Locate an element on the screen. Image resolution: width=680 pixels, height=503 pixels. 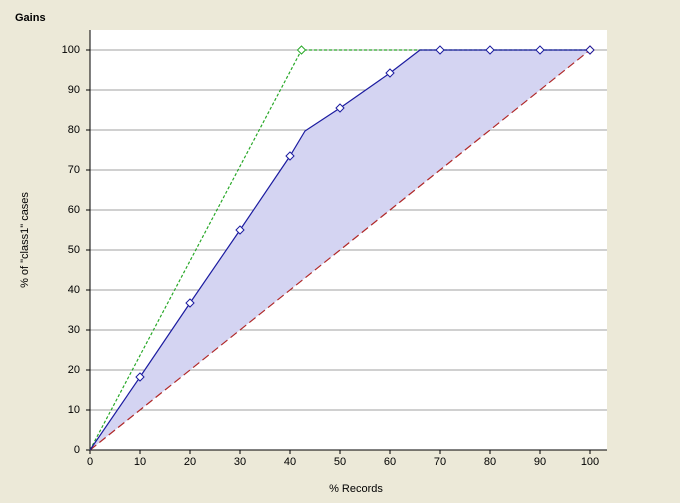
x-tick-label: 0 is located at coordinates (90, 462).